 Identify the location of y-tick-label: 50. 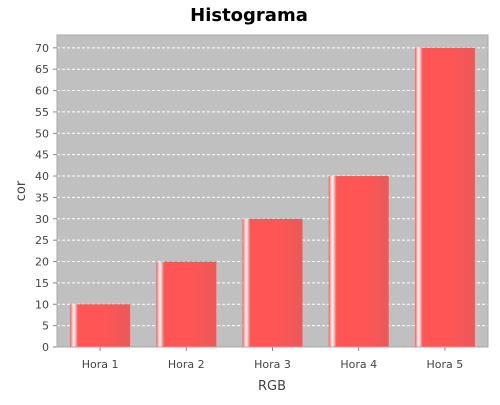
(42, 133).